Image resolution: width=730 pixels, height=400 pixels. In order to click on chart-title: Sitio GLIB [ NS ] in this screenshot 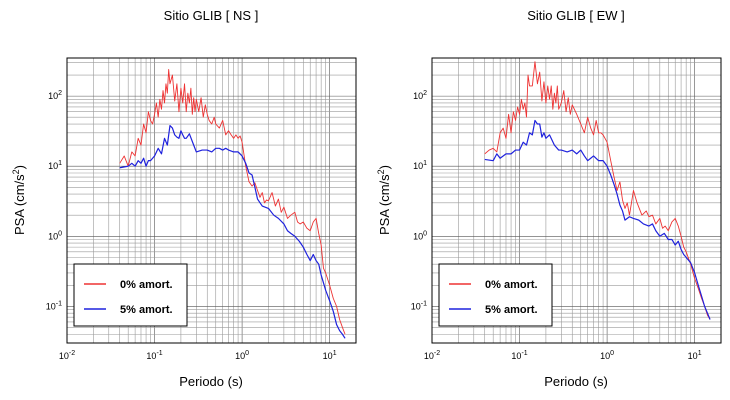, I will do `click(211, 15)`.